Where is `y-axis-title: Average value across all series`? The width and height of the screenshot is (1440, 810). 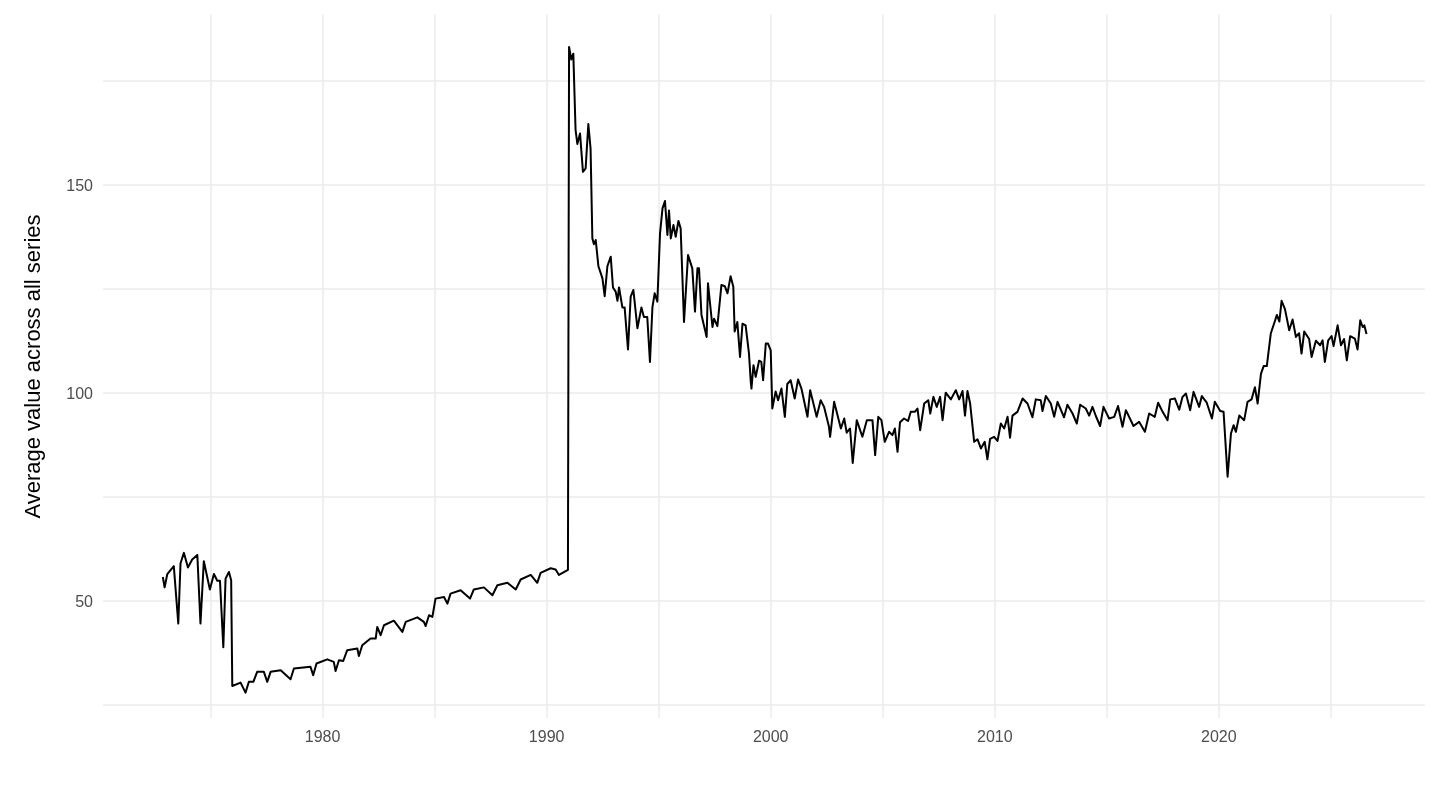
y-axis-title: Average value across all series is located at coordinates (32, 366).